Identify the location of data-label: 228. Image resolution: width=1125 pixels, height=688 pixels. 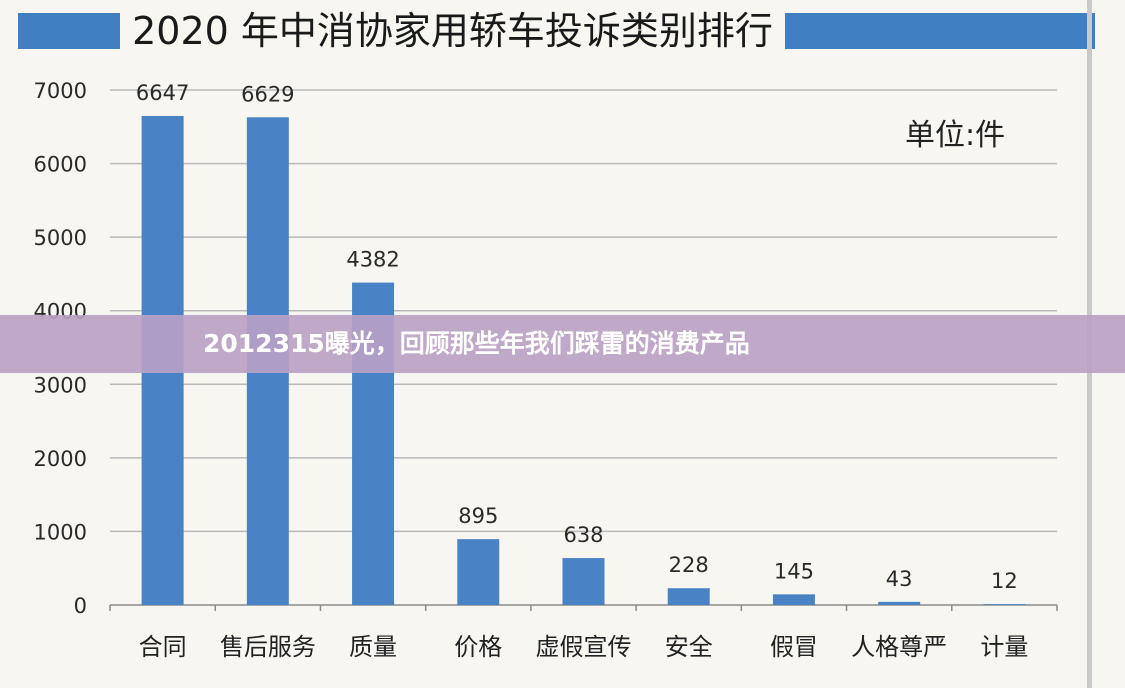
(689, 565).